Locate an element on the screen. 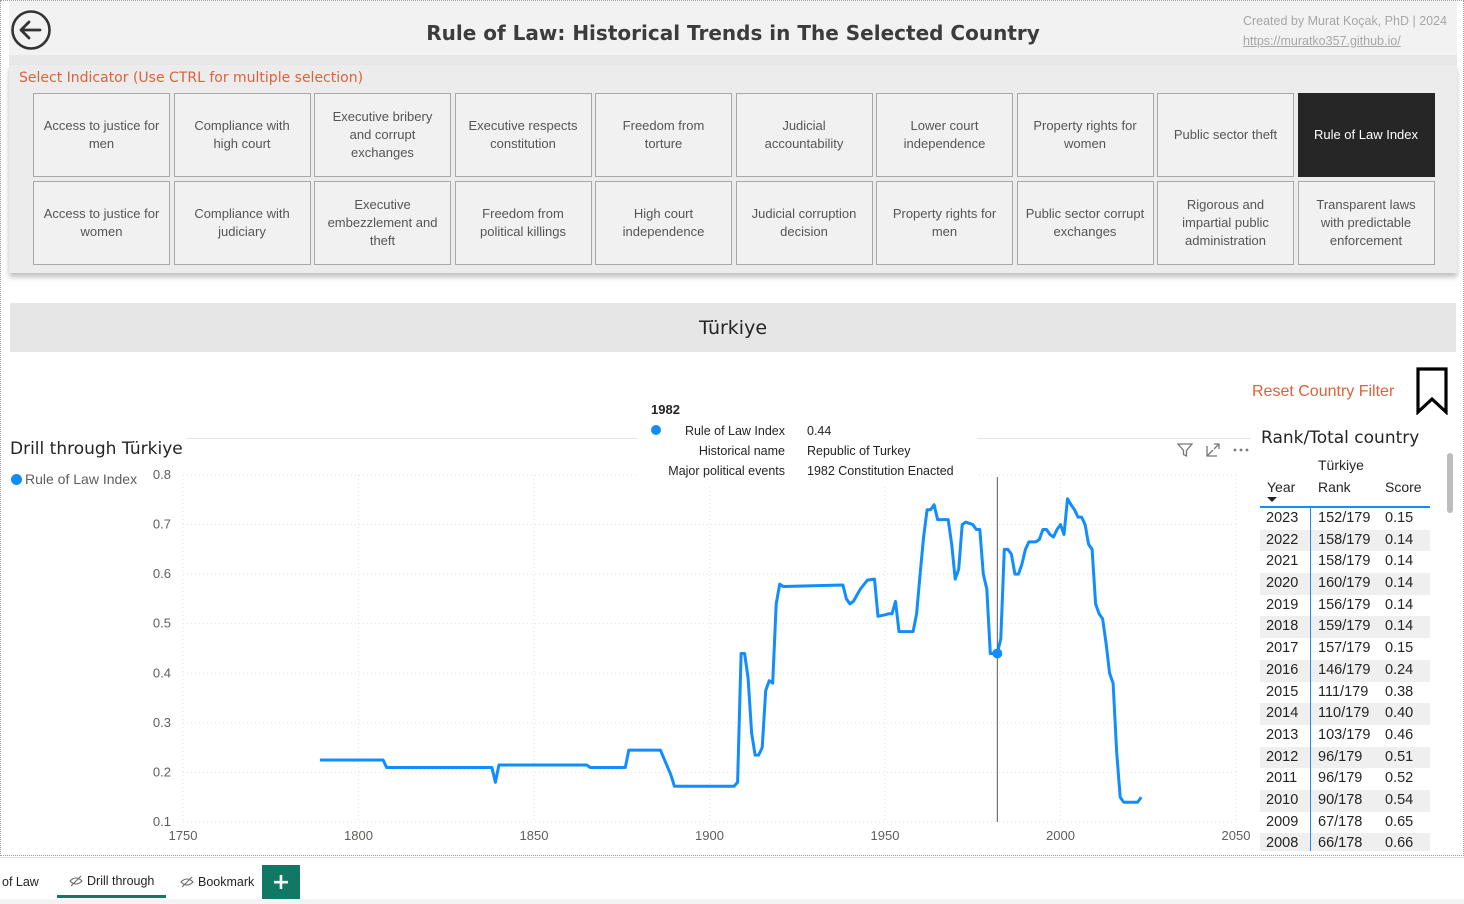 The image size is (1464, 904). cell-rank: 157/179 is located at coordinates (1344, 648).